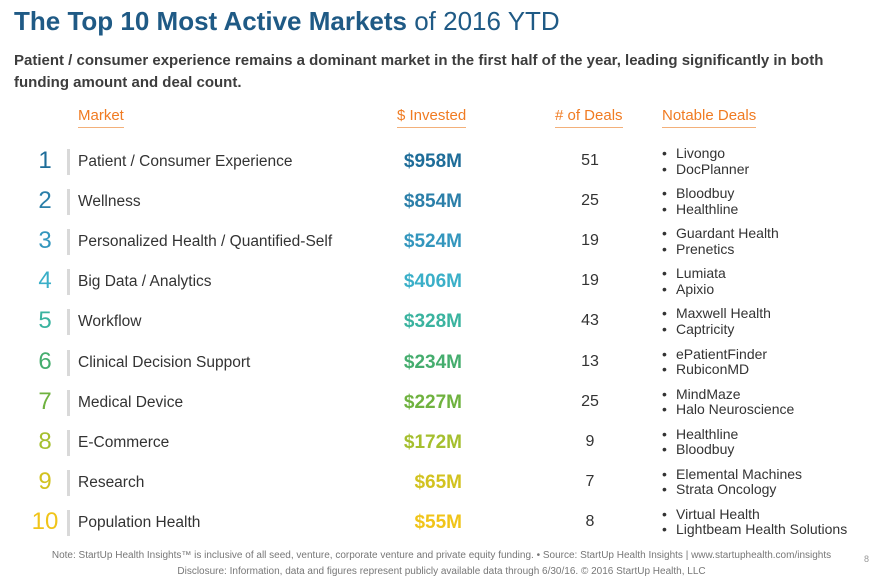 This screenshot has width=883, height=581. I want to click on table-row: 8 E-Commerce $172M 9 • Healthline • Bloodbuy, so click(441, 444).